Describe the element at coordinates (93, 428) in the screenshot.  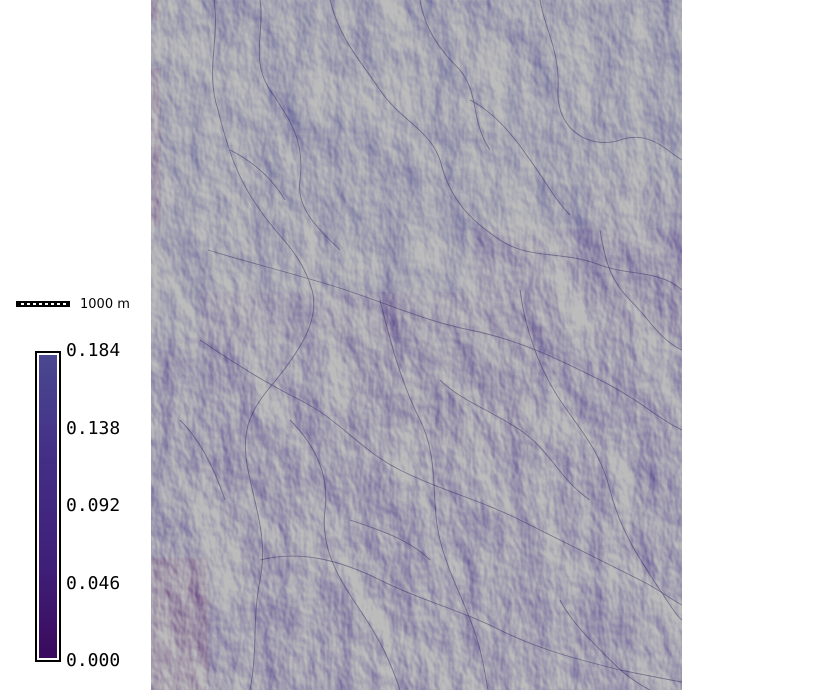
I see `legend-tick-label: 0.138` at that location.